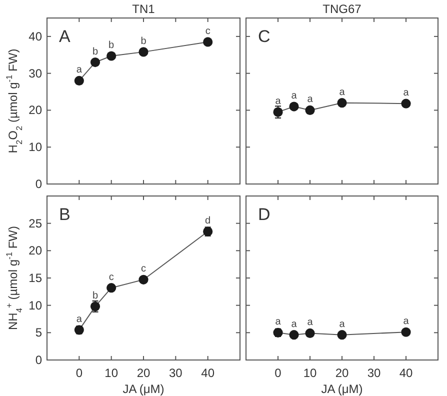 The height and width of the screenshot is (396, 447). Describe the element at coordinates (35, 73) in the screenshot. I see `y-tick-label: 30` at that location.